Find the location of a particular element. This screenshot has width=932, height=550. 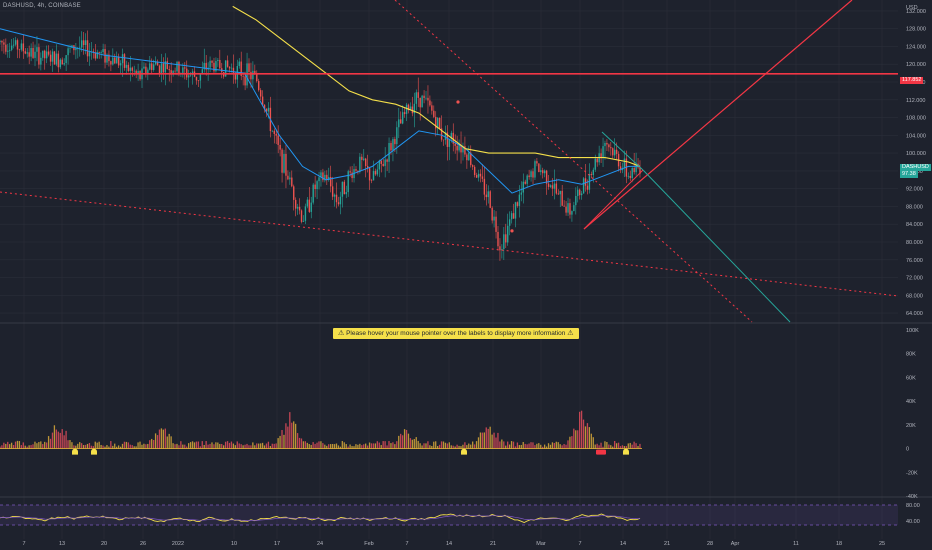

volume-signal-marker is located at coordinates (94, 451).